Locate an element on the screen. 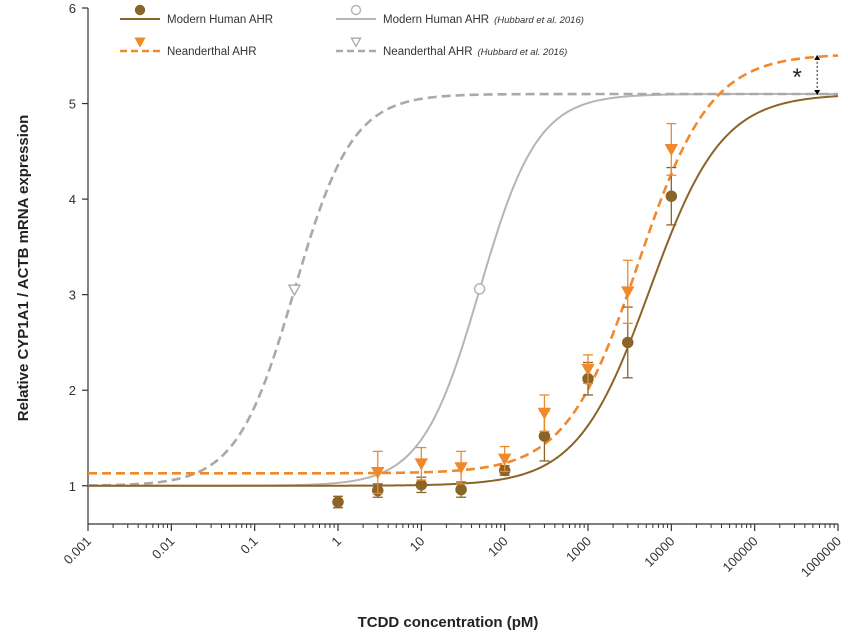 The height and width of the screenshot is (637, 848). legend-neanderthal: Neanderthal AHR is located at coordinates (188, 47).